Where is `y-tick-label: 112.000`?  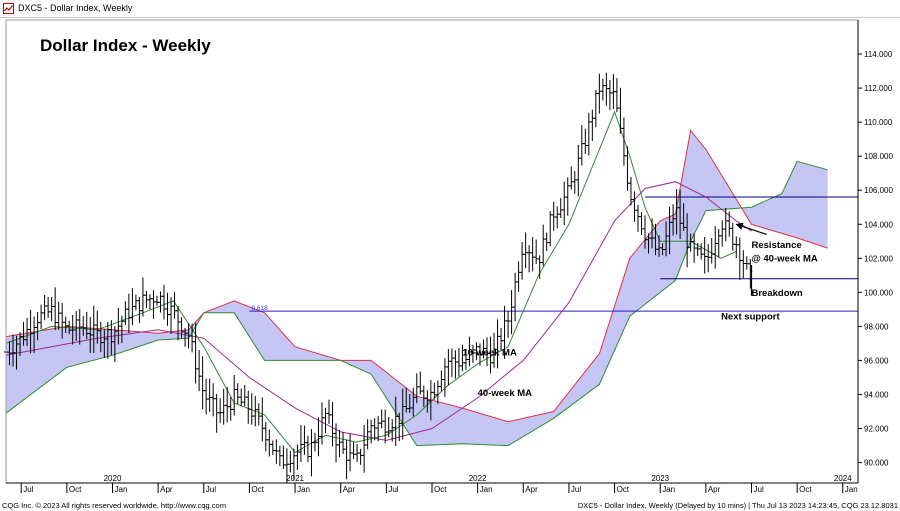 y-tick-label: 112.000 is located at coordinates (878, 88).